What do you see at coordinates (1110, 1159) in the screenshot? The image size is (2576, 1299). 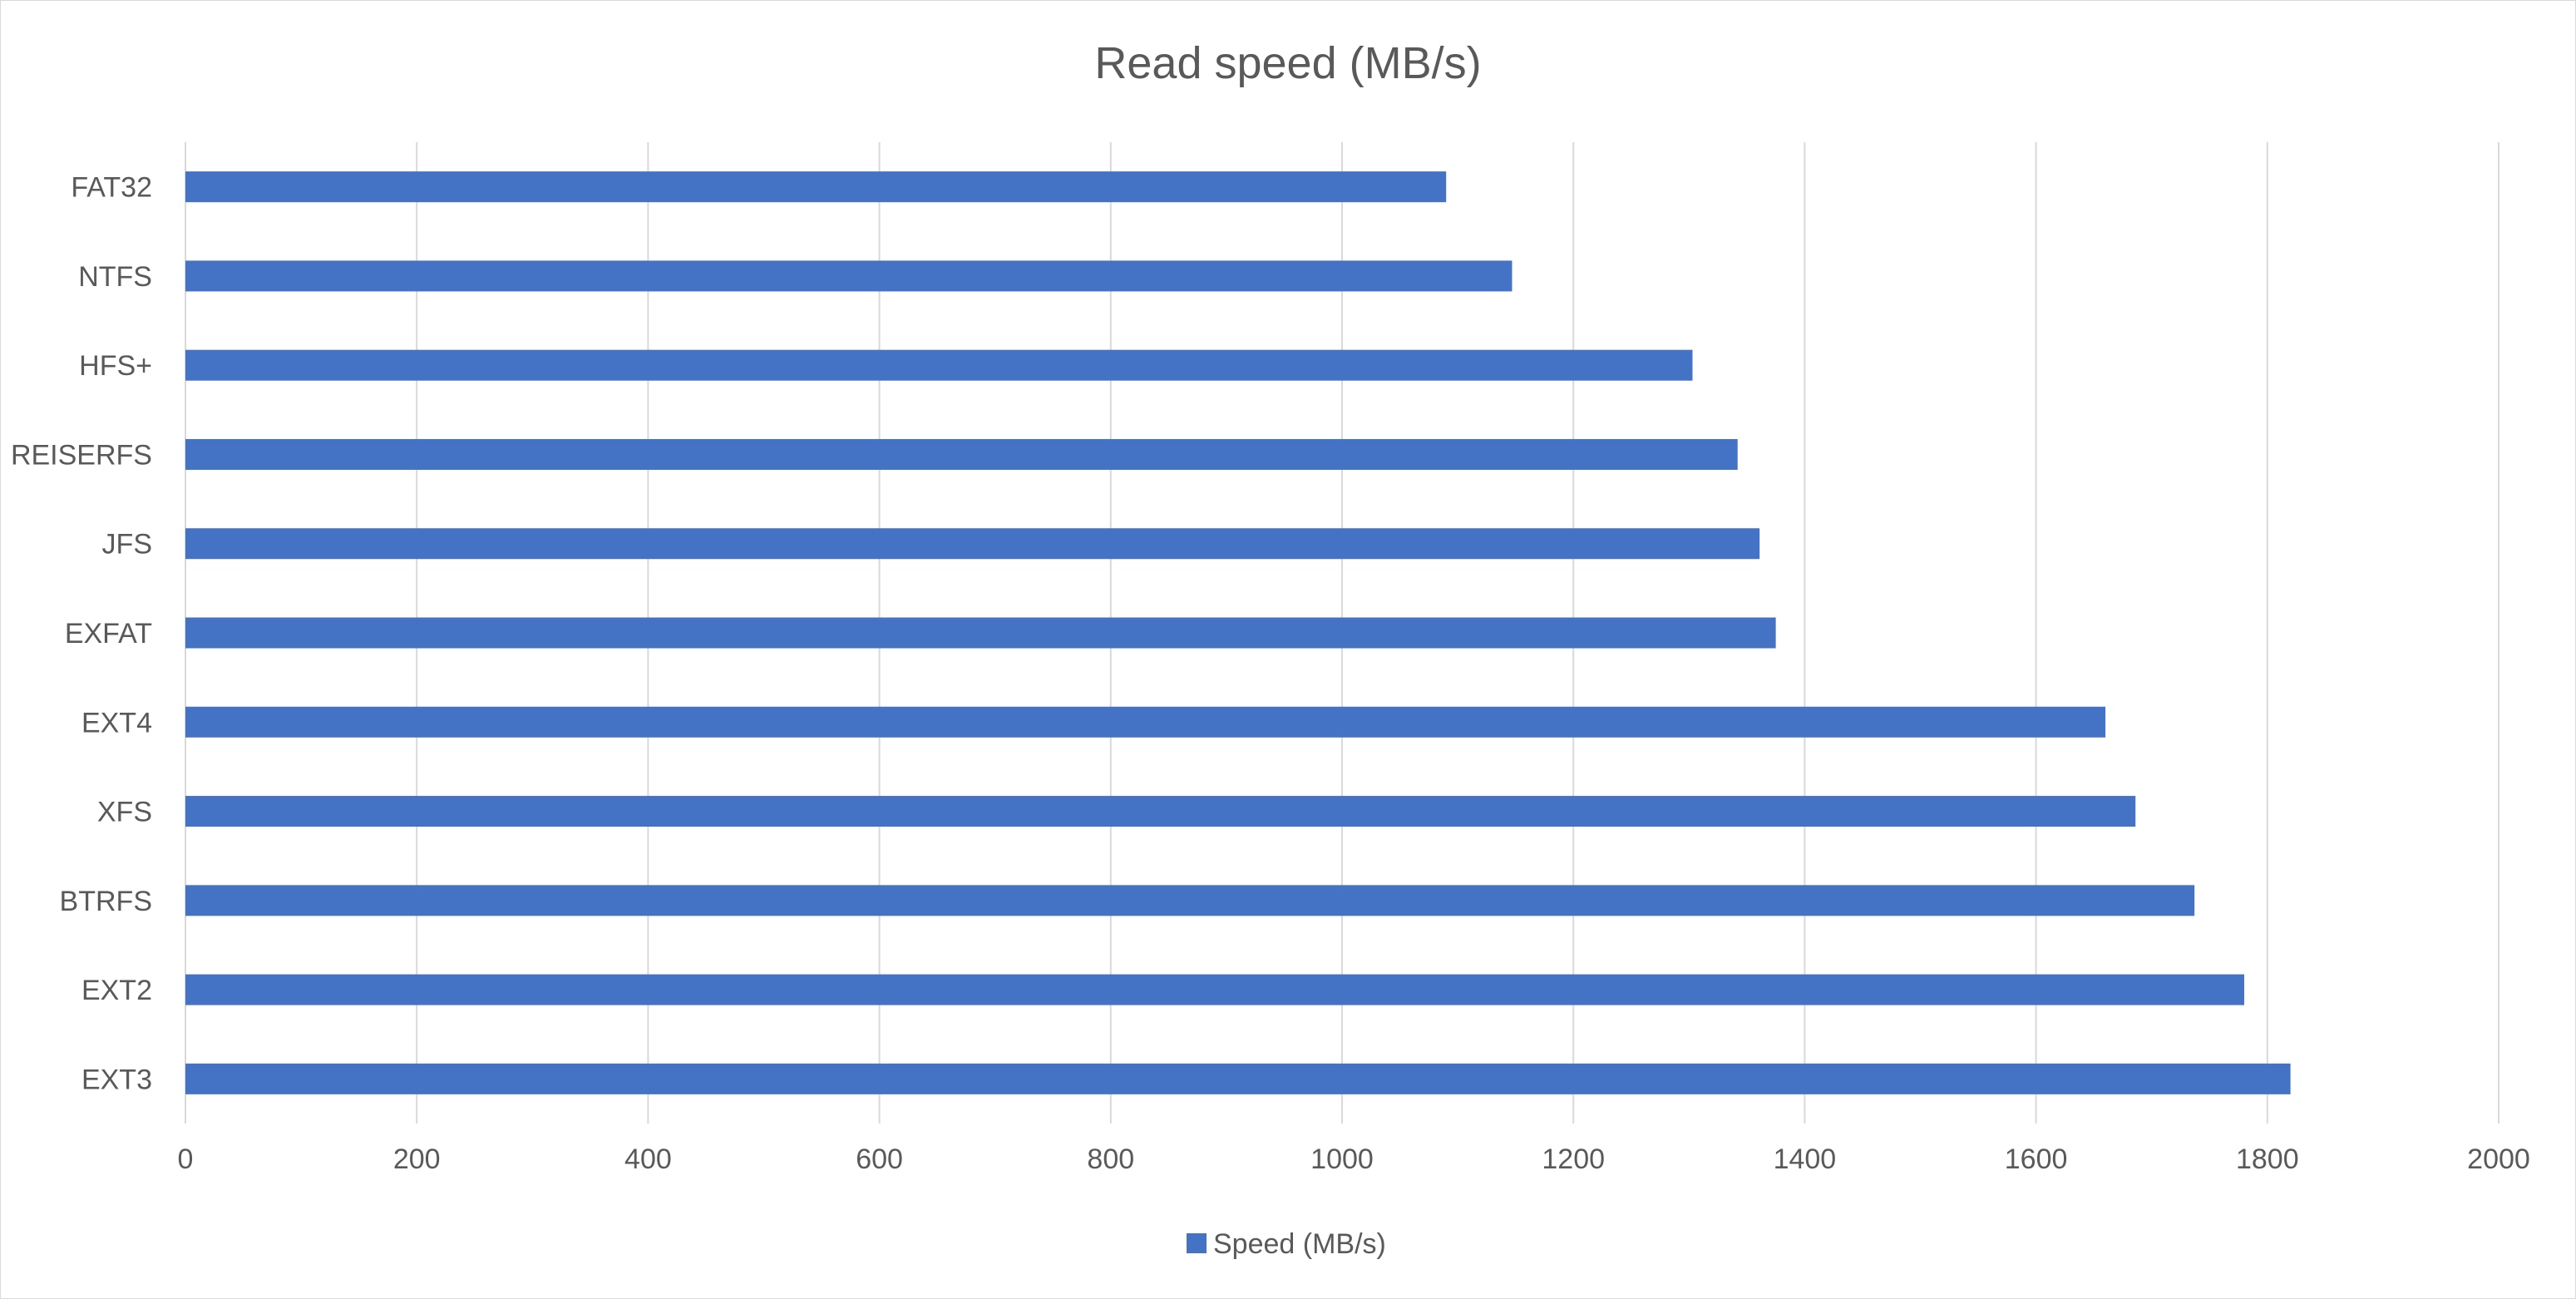 I see `x-tick-label: 800` at bounding box center [1110, 1159].